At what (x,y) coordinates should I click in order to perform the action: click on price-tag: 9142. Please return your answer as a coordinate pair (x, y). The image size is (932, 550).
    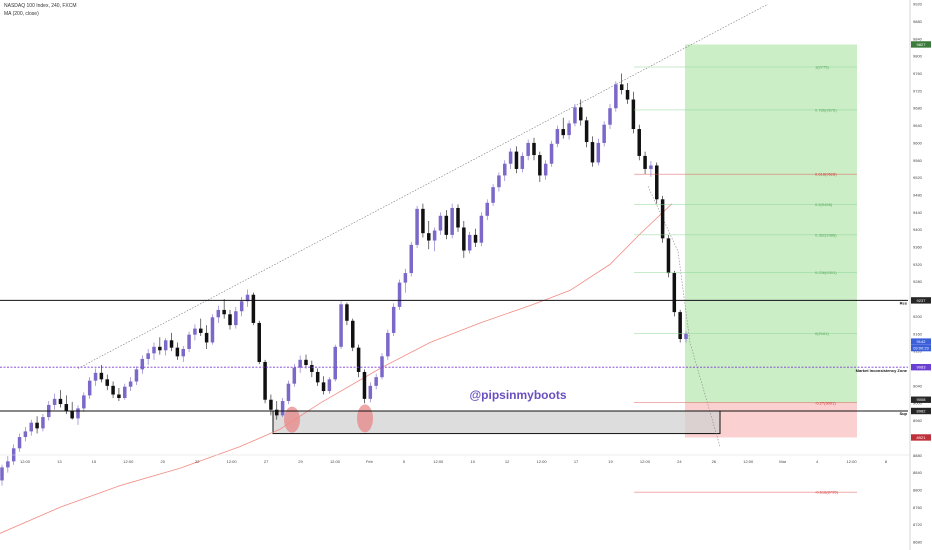
    Looking at the image, I should click on (921, 341).